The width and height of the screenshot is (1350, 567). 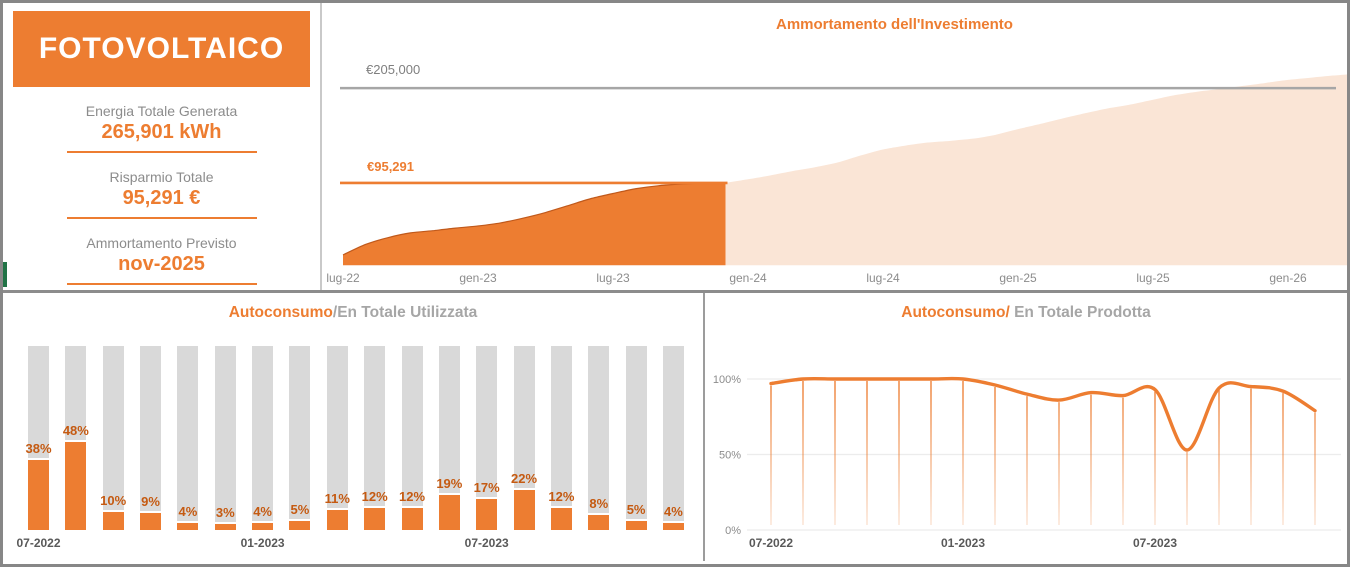 What do you see at coordinates (225, 513) in the screenshot?
I see `bar-percent-label: 3%` at bounding box center [225, 513].